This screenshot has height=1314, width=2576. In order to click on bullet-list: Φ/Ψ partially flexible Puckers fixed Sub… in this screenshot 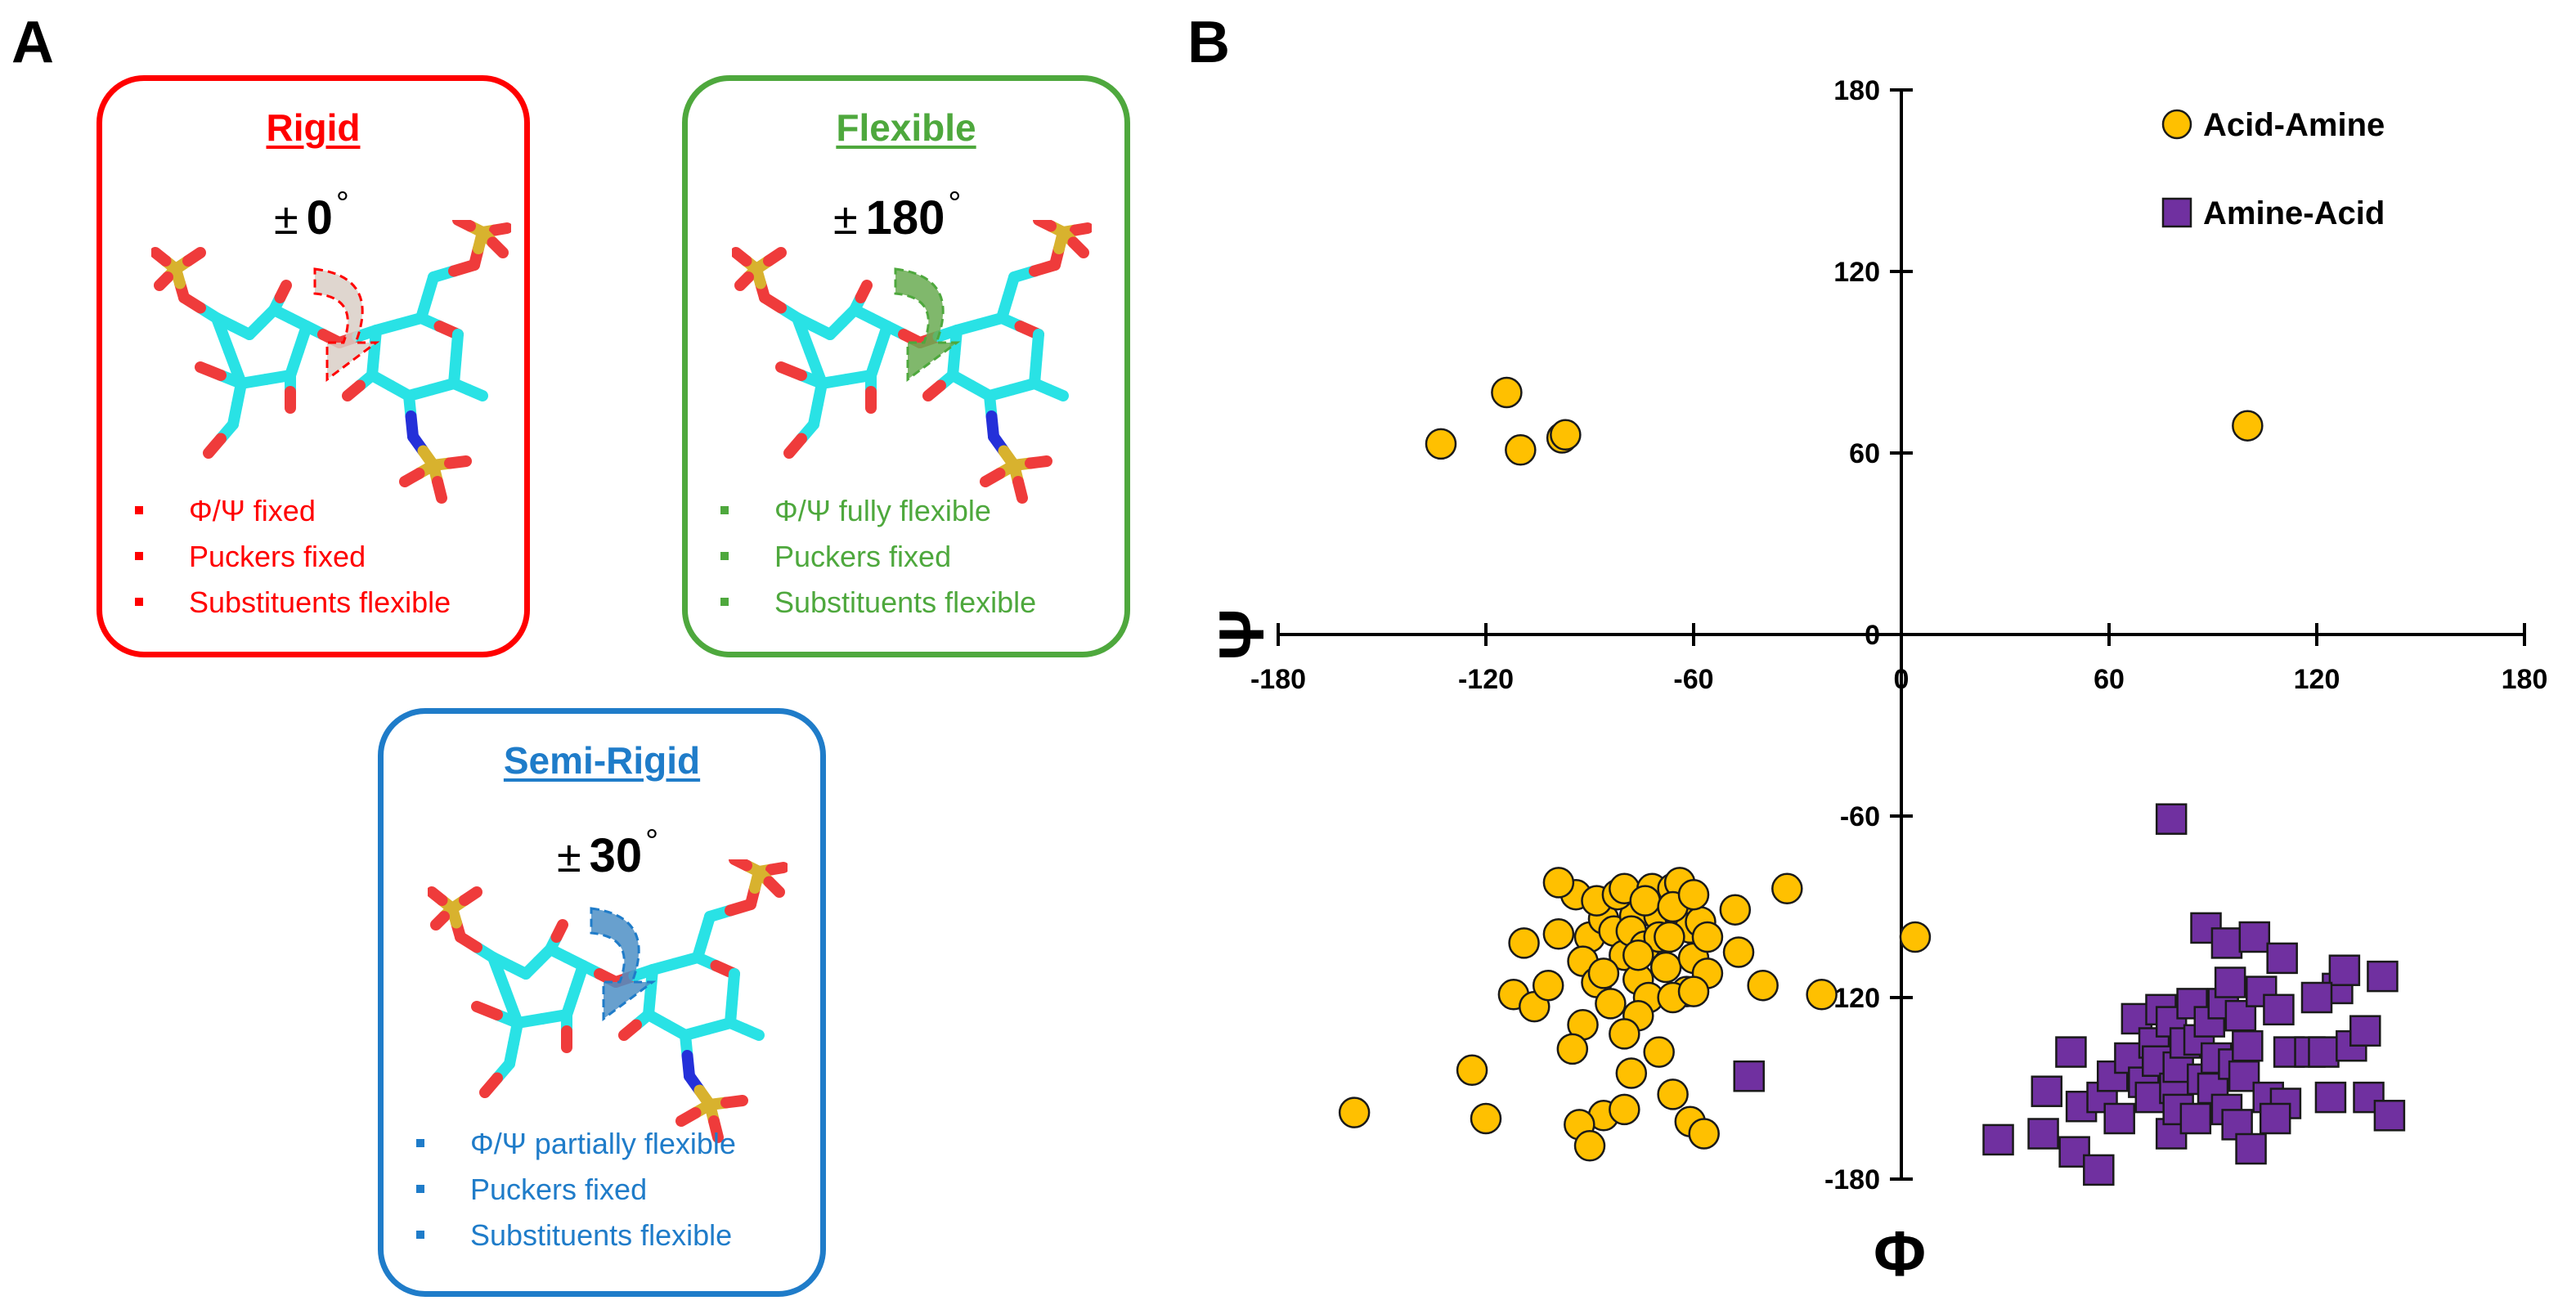, I will do `click(576, 1189)`.